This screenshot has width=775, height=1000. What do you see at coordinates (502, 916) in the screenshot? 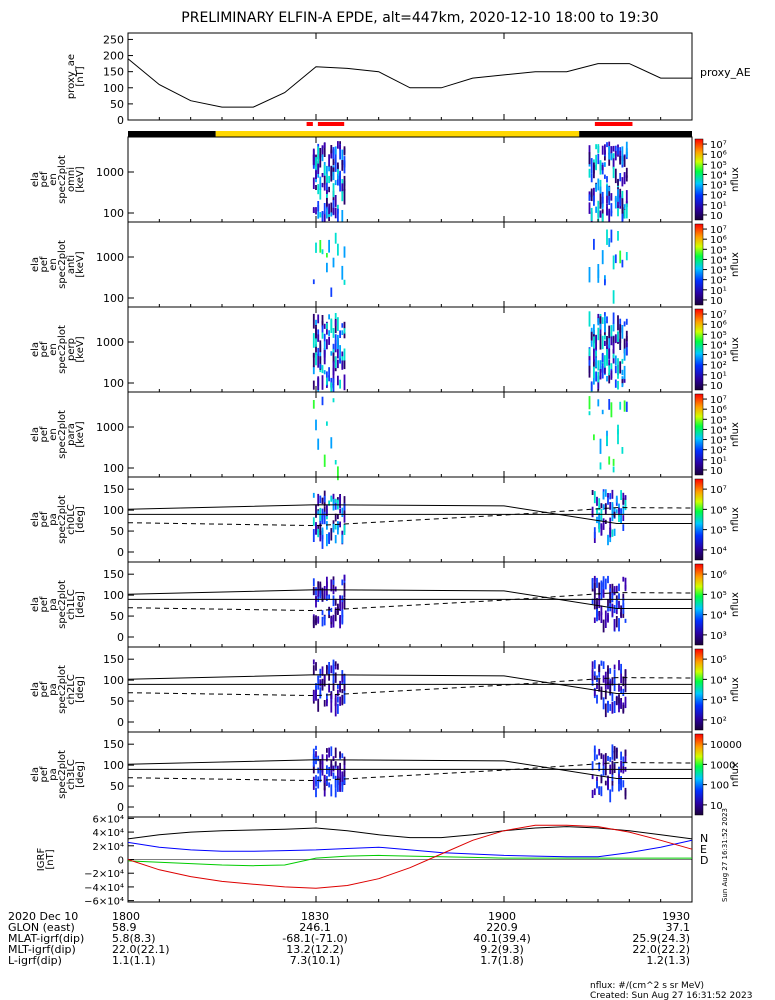
I see `ephemeris-value: 1900` at bounding box center [502, 916].